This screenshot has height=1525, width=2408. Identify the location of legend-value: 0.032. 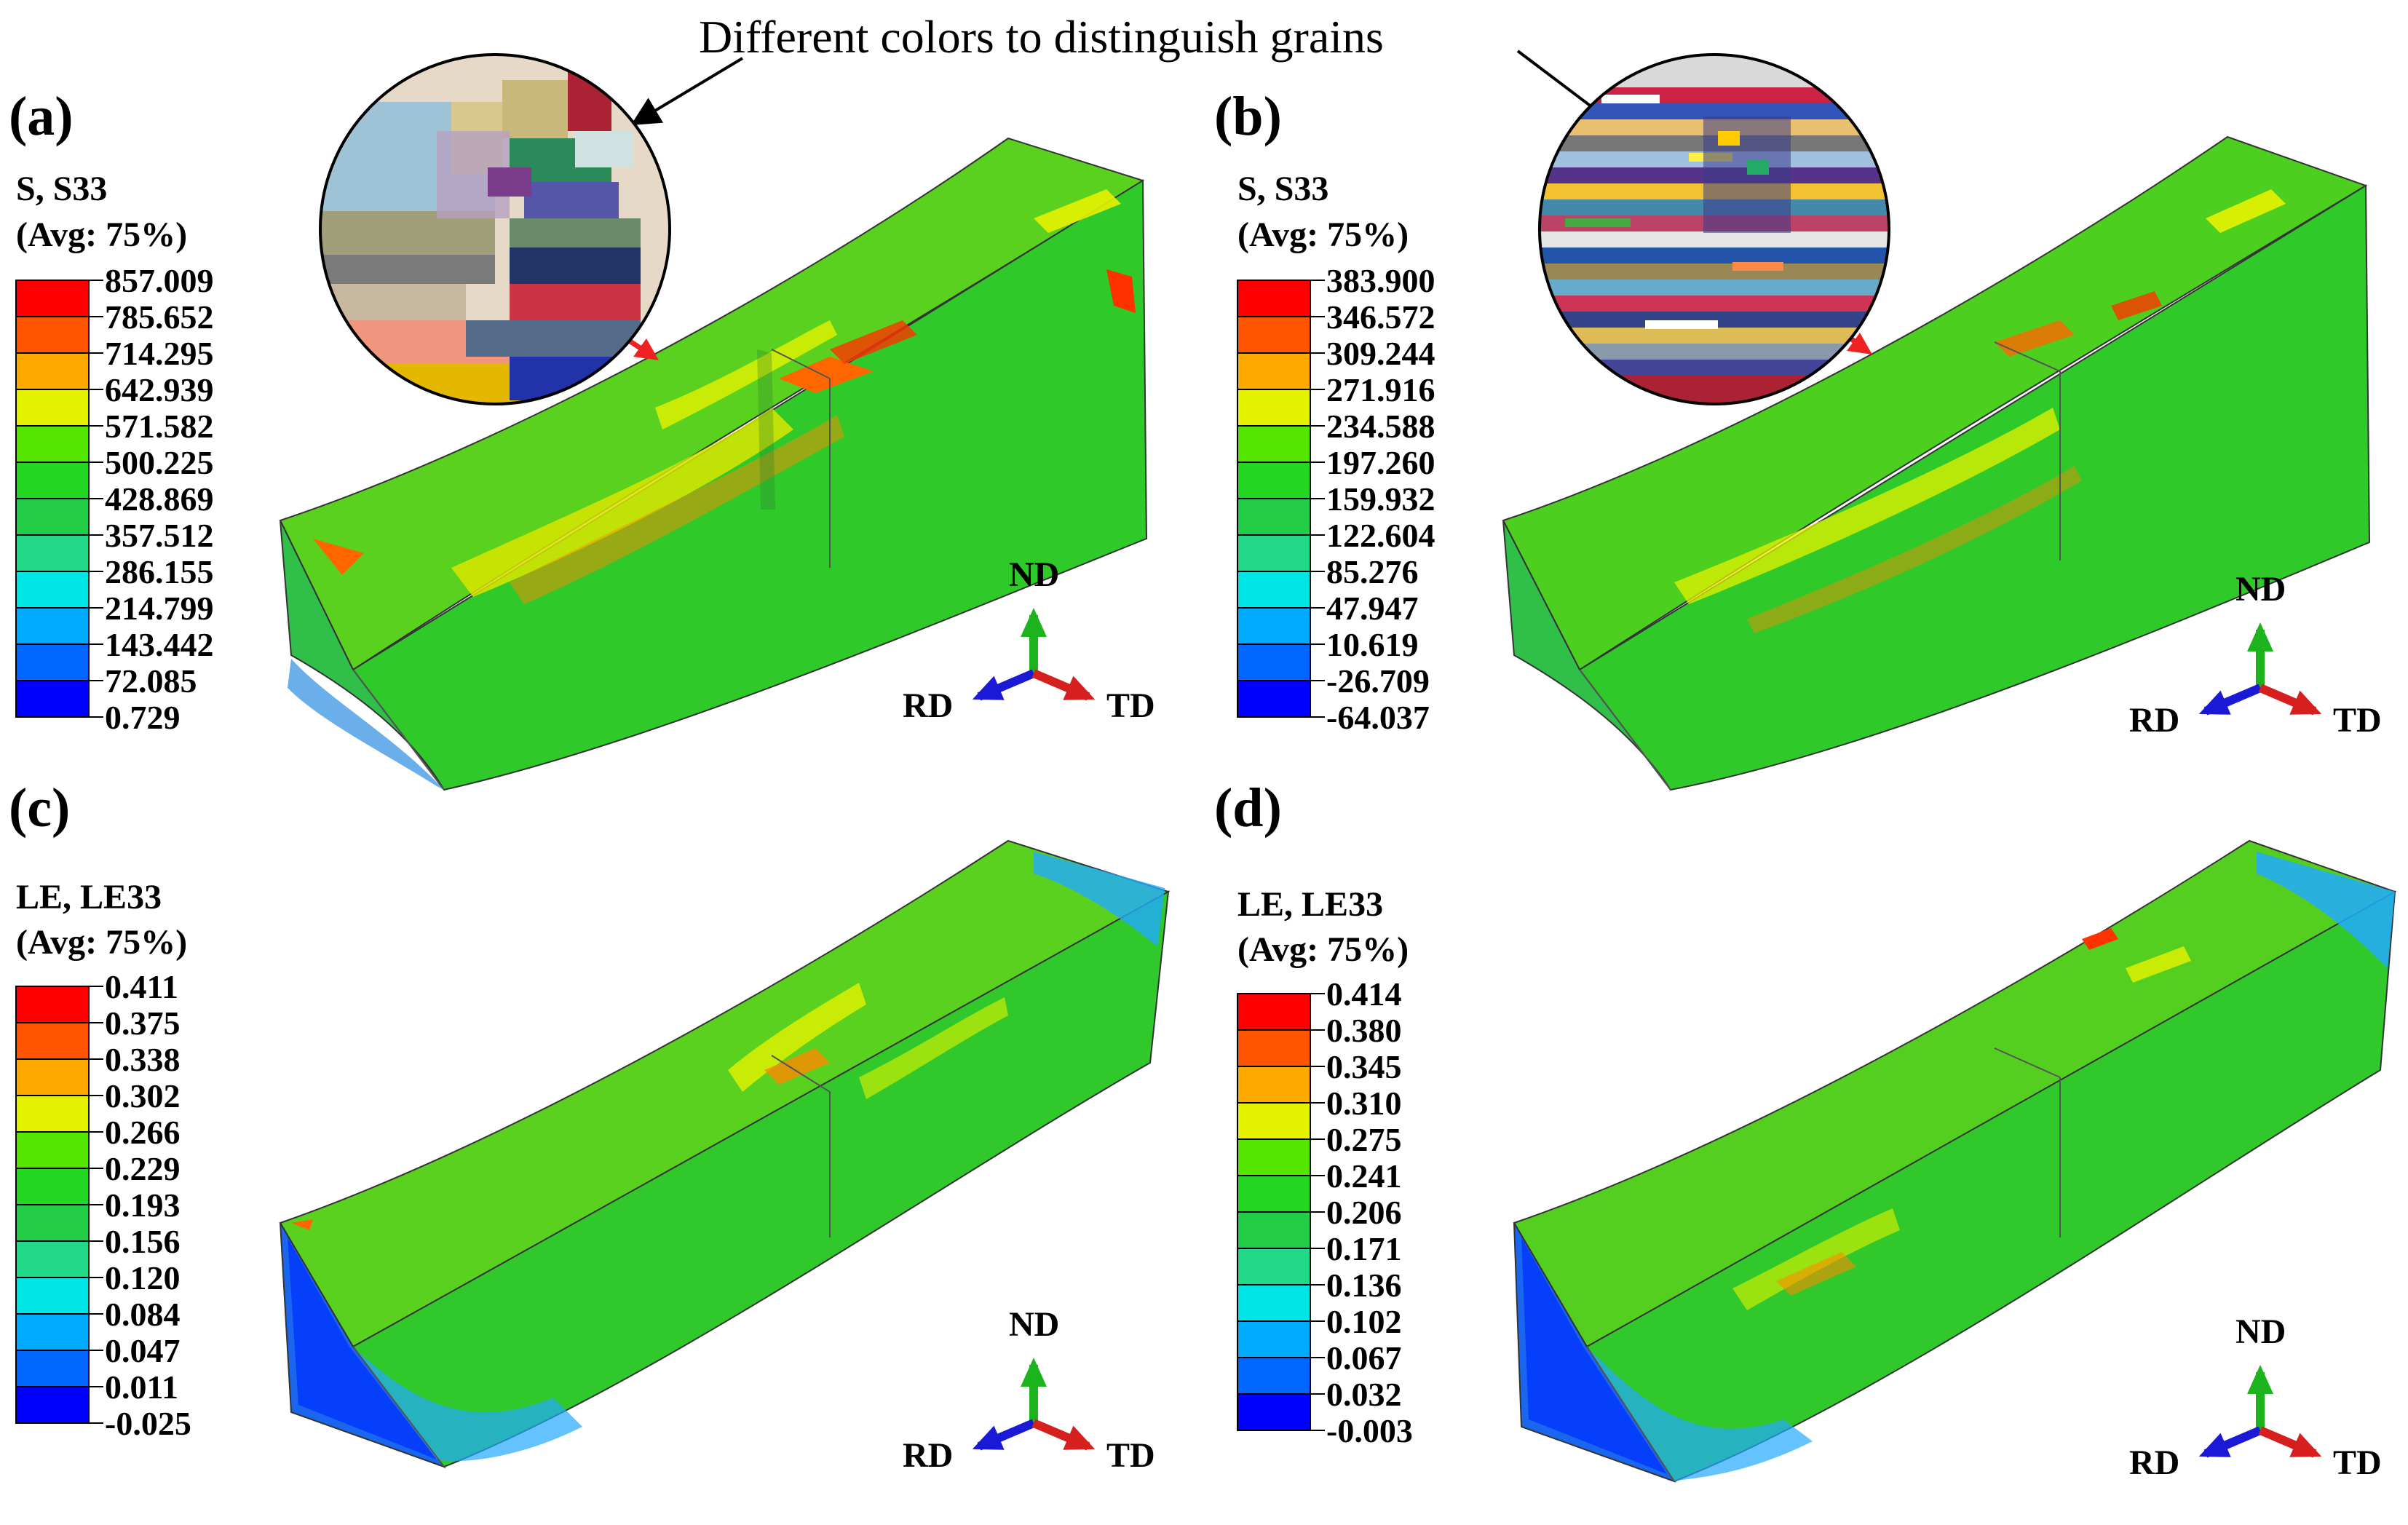
(1364, 1394).